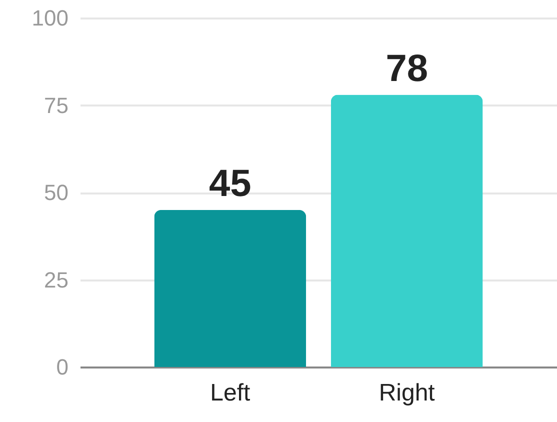 The height and width of the screenshot is (422, 557). Describe the element at coordinates (56, 279) in the screenshot. I see `y-tick-label: 25` at that location.